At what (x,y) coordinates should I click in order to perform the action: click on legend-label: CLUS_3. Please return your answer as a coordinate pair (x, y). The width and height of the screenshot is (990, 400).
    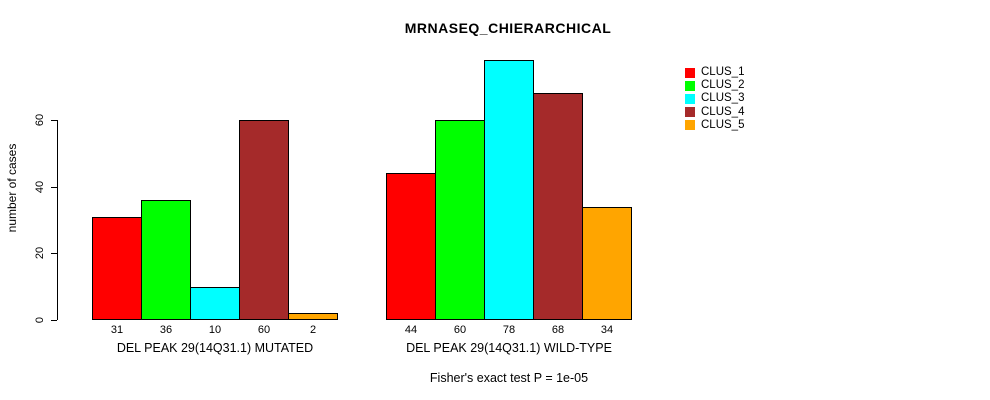
    Looking at the image, I should click on (723, 98).